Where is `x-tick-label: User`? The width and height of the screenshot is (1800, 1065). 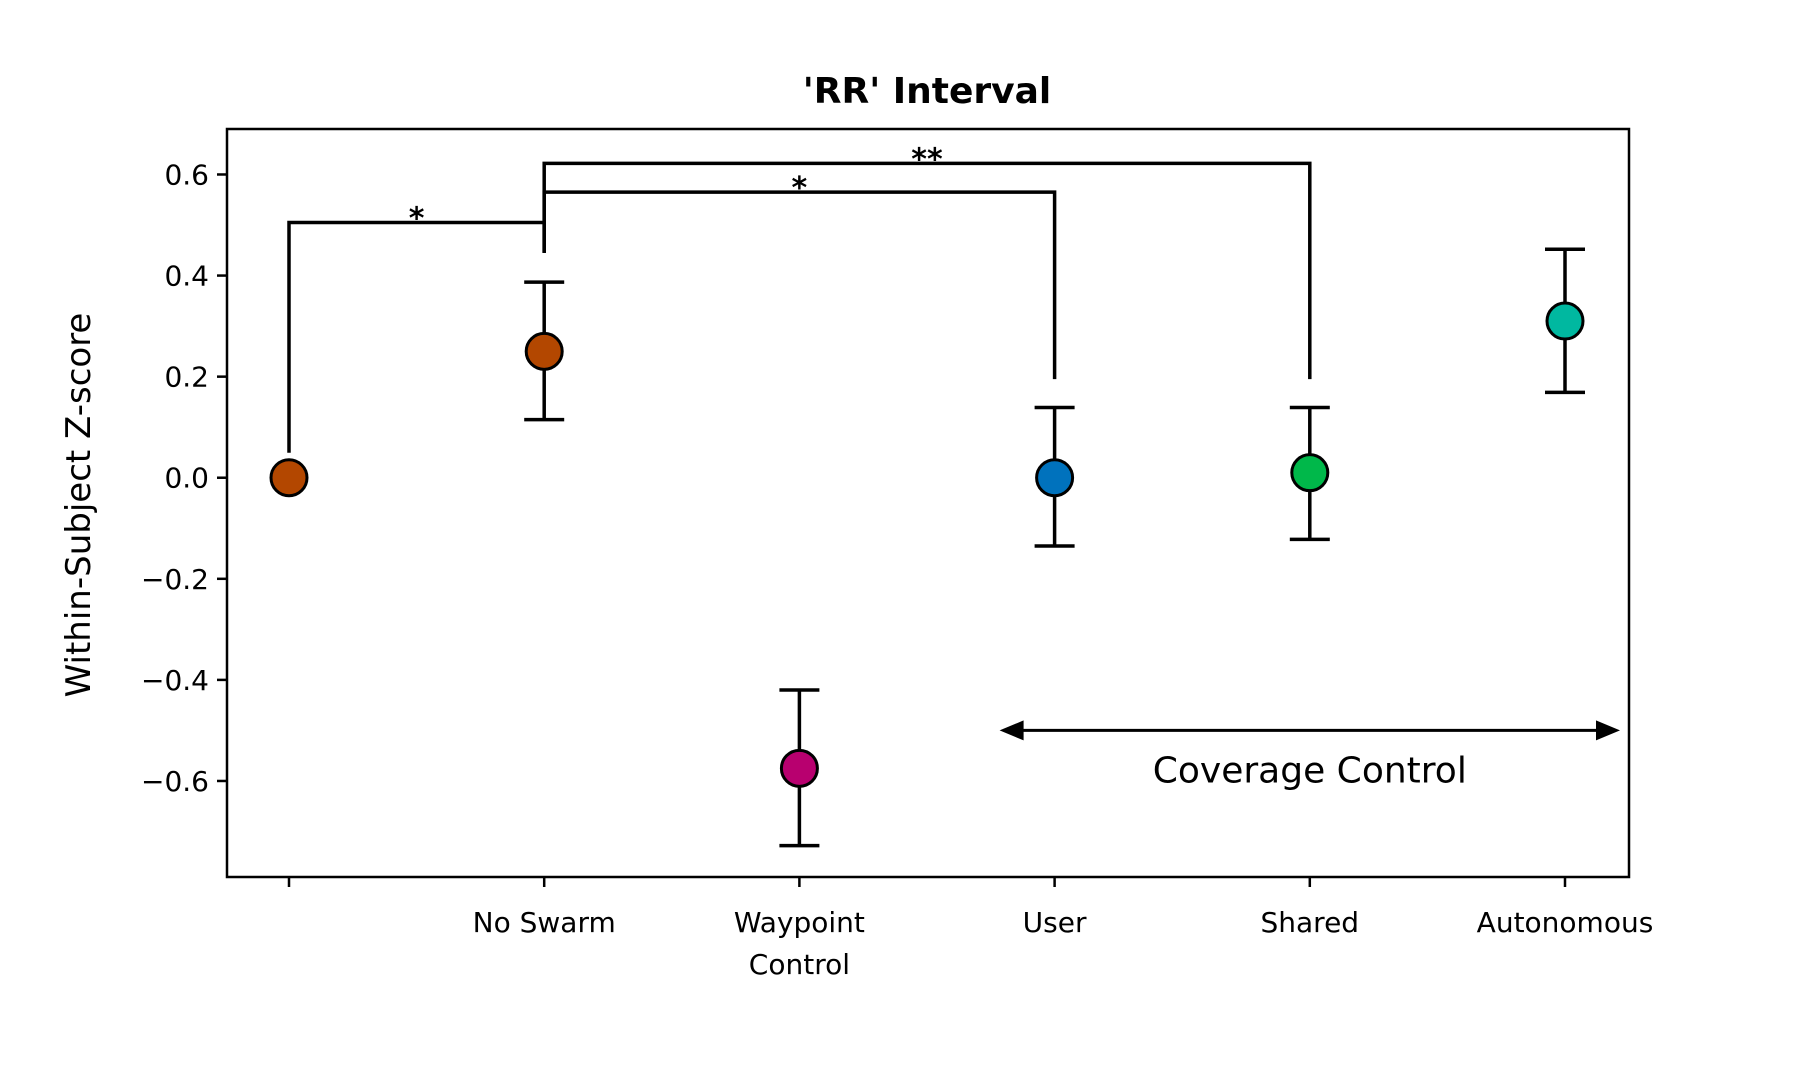 x-tick-label: User is located at coordinates (1055, 922).